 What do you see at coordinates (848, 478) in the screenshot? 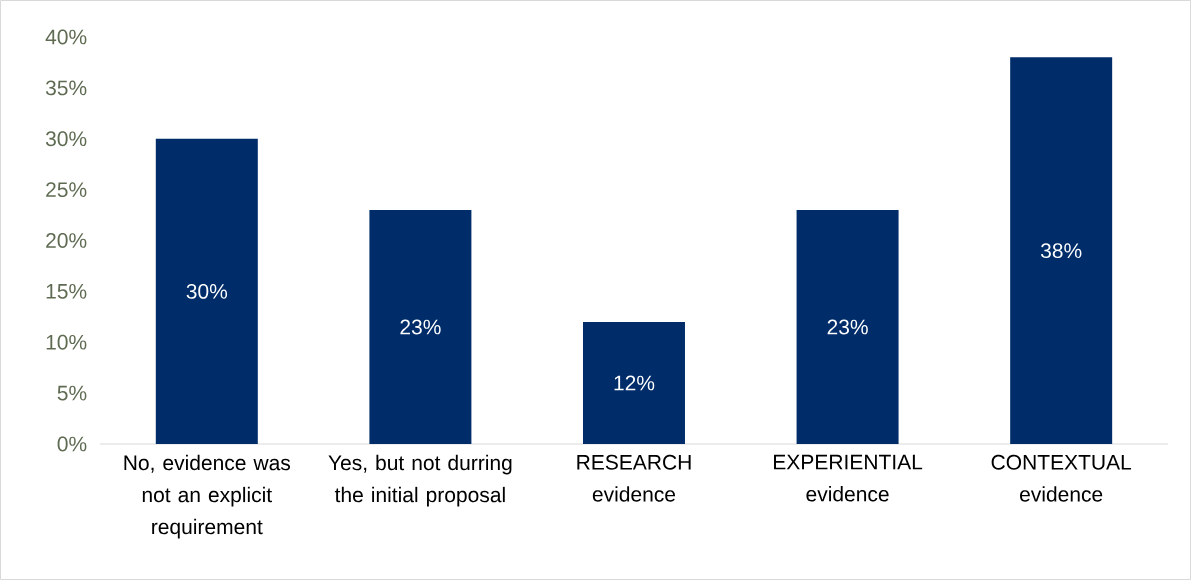
I see `x-tick-label: EXPERIENTIAL evidence` at bounding box center [848, 478].